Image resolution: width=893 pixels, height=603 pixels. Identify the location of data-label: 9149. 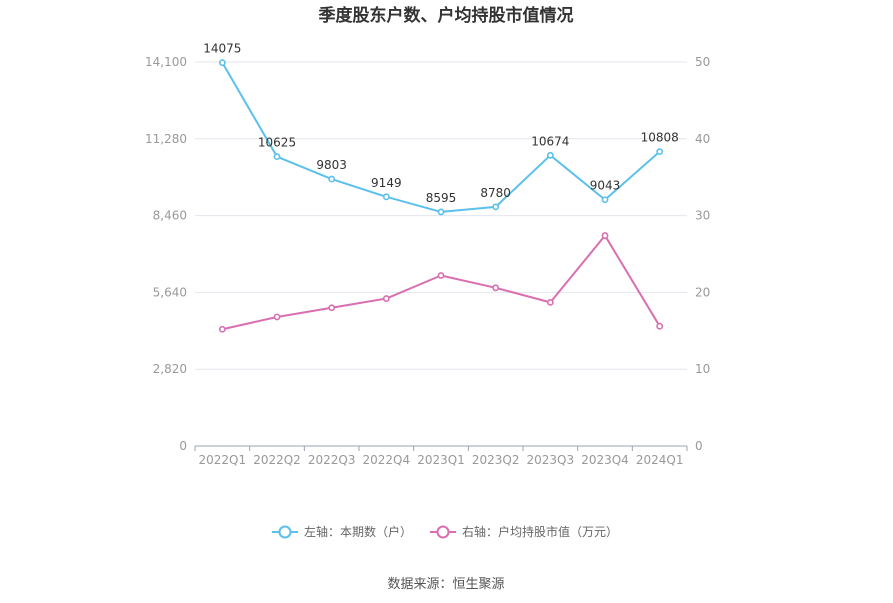
(386, 183).